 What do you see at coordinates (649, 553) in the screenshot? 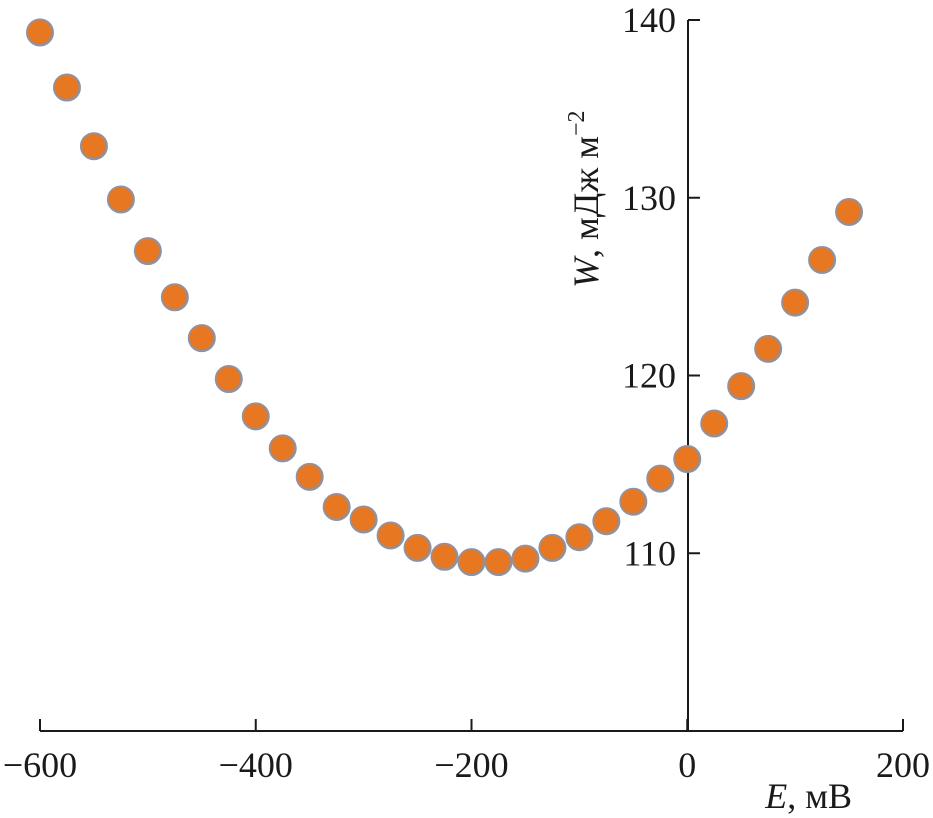
I see `y-tick-label: 110` at bounding box center [649, 553].